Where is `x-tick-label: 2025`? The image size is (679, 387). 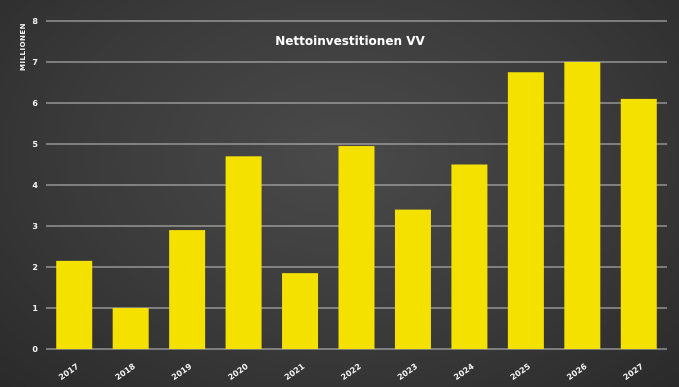 x-tick-label: 2025 is located at coordinates (521, 372).